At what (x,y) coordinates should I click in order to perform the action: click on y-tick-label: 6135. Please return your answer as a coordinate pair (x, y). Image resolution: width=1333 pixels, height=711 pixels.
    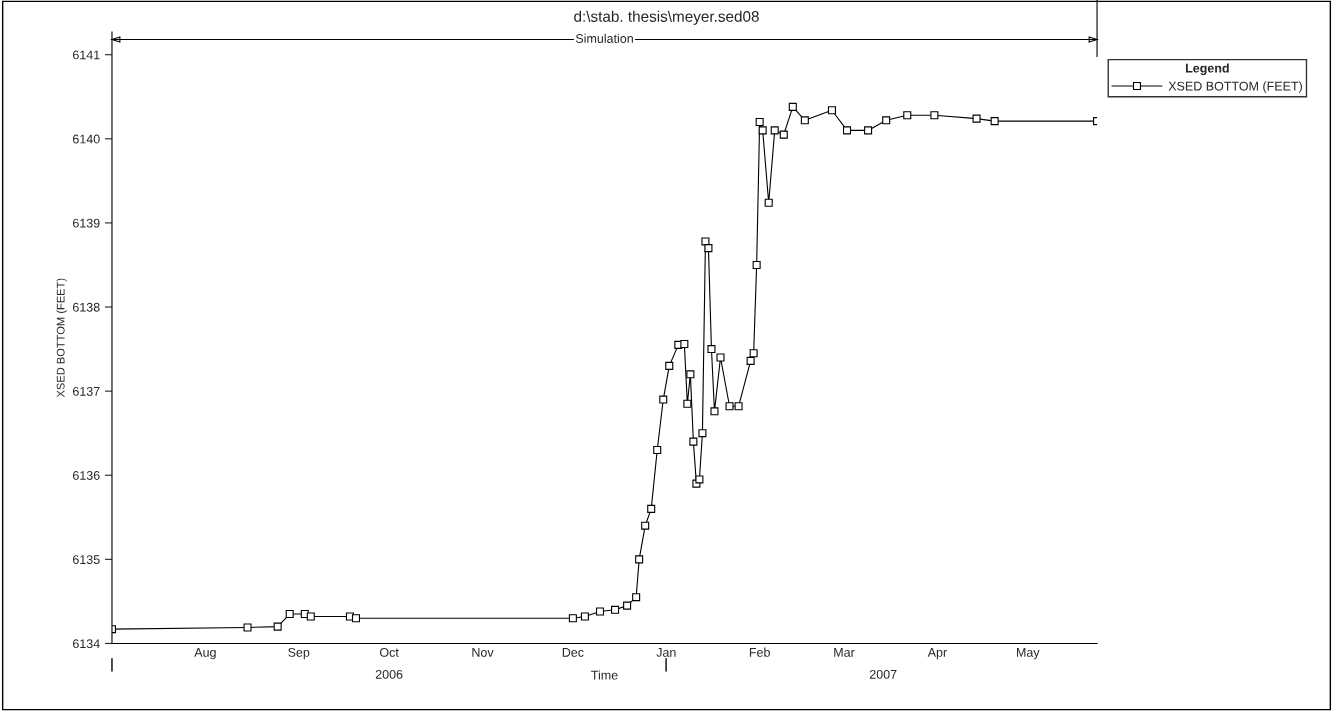
    Looking at the image, I should click on (86, 559).